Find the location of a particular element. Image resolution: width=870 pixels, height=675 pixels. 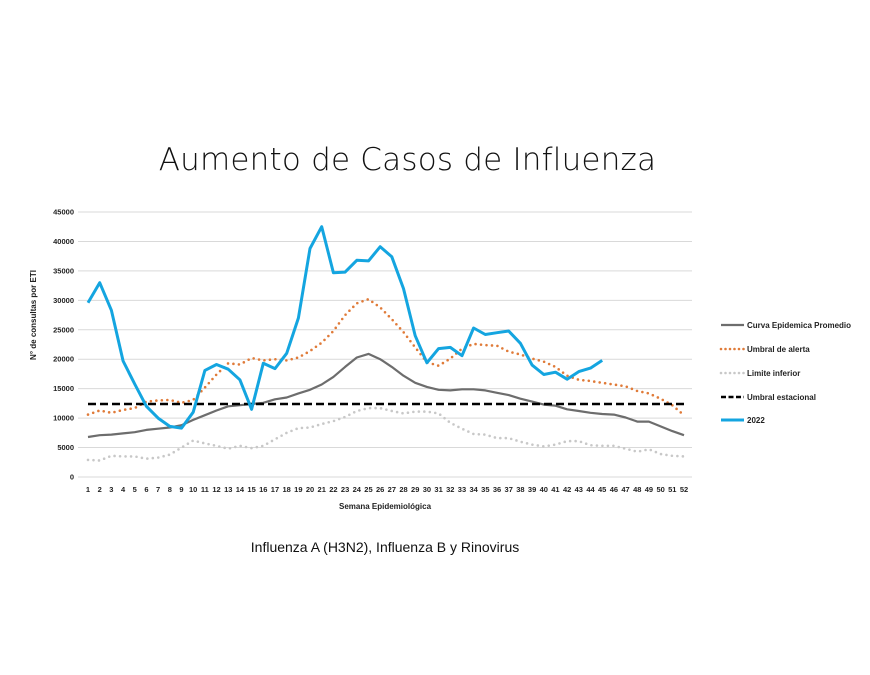

legend-item: Umbral de alerta is located at coordinates (764, 349).